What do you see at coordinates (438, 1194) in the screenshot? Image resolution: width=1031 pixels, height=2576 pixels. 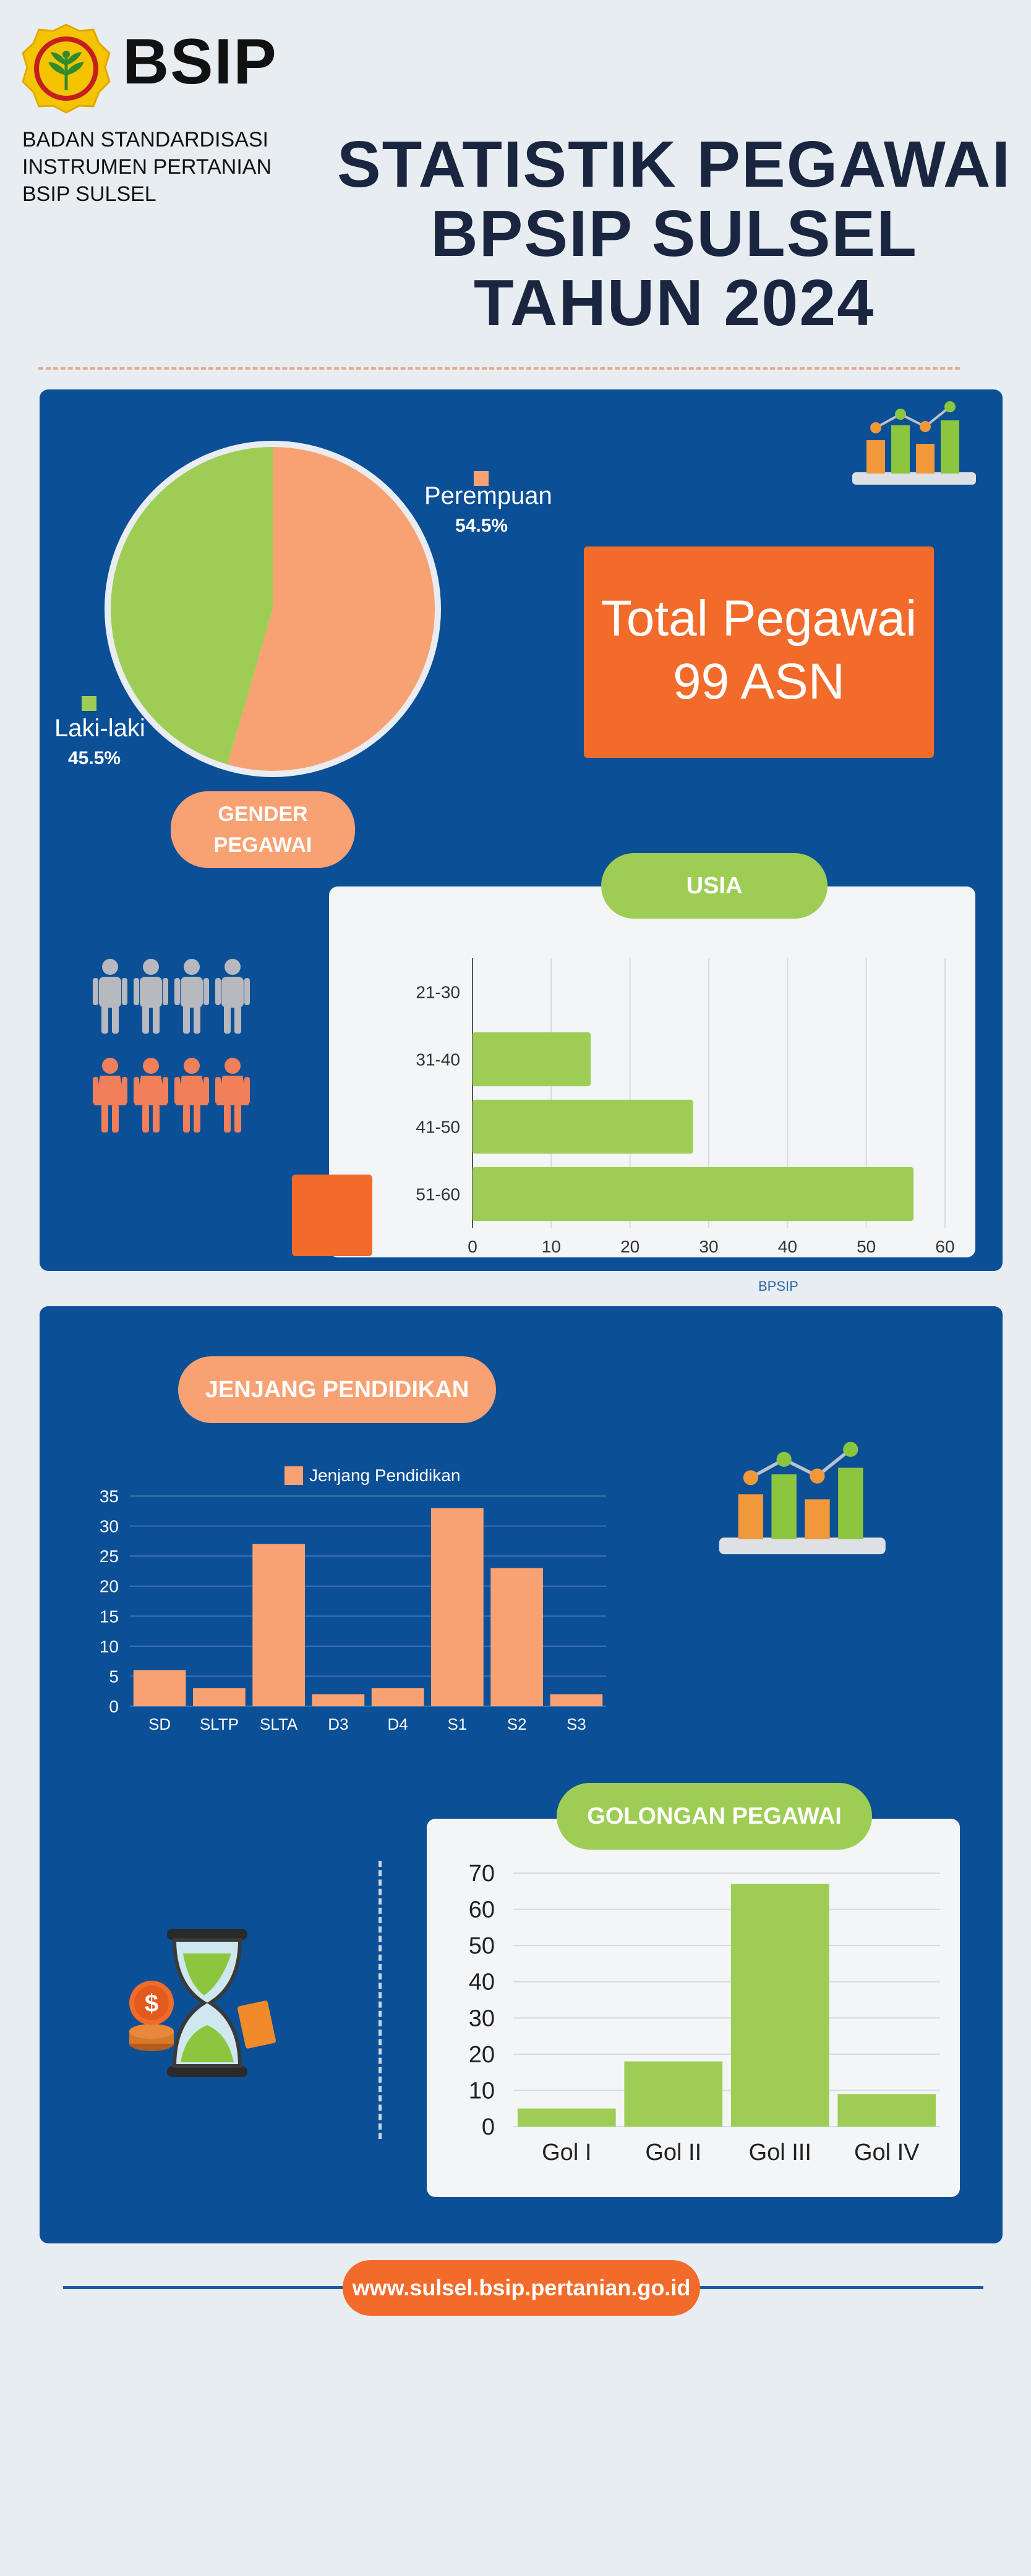 I see `age-category-label: 51-60` at bounding box center [438, 1194].